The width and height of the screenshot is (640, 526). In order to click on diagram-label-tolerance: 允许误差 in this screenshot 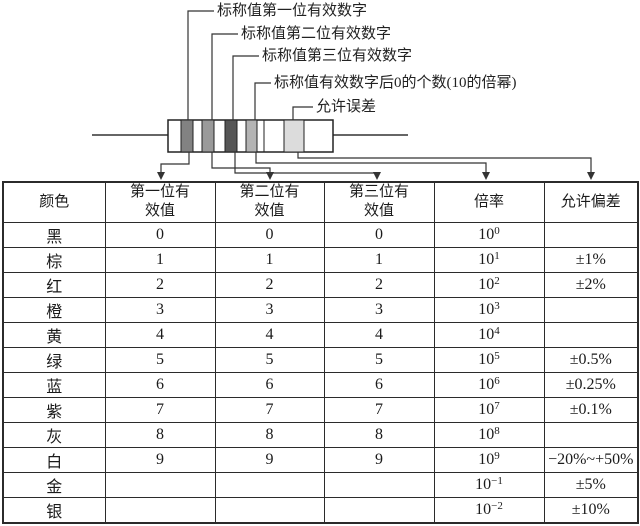, I will do `click(346, 107)`.